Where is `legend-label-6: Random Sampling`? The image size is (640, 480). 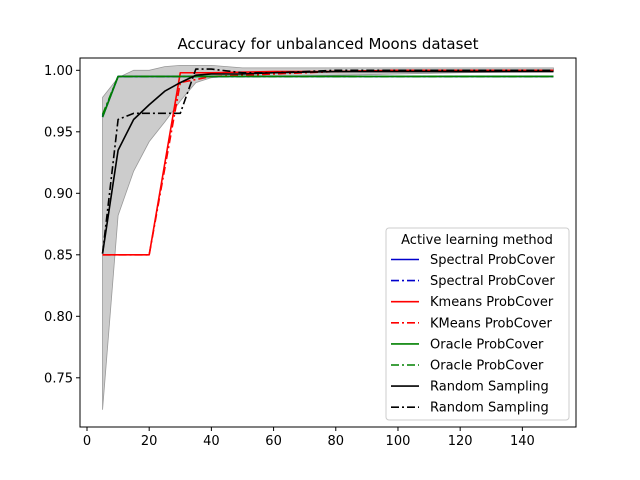 legend-label-6: Random Sampling is located at coordinates (489, 387).